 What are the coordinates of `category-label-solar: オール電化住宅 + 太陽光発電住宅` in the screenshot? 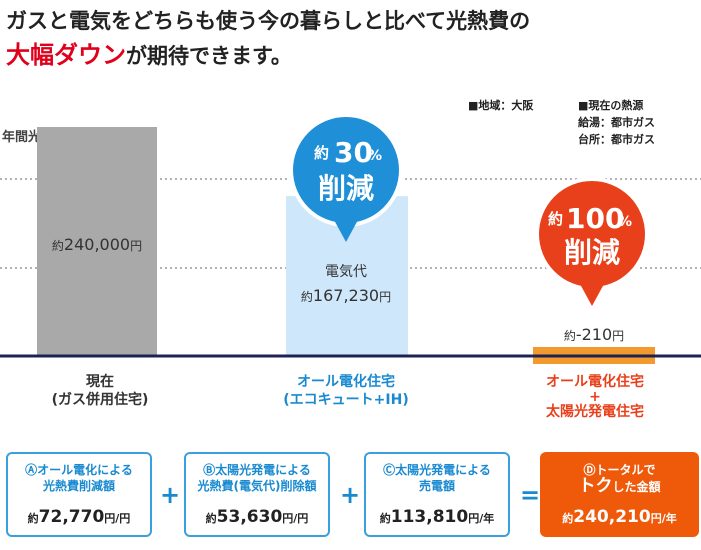 It's located at (595, 397).